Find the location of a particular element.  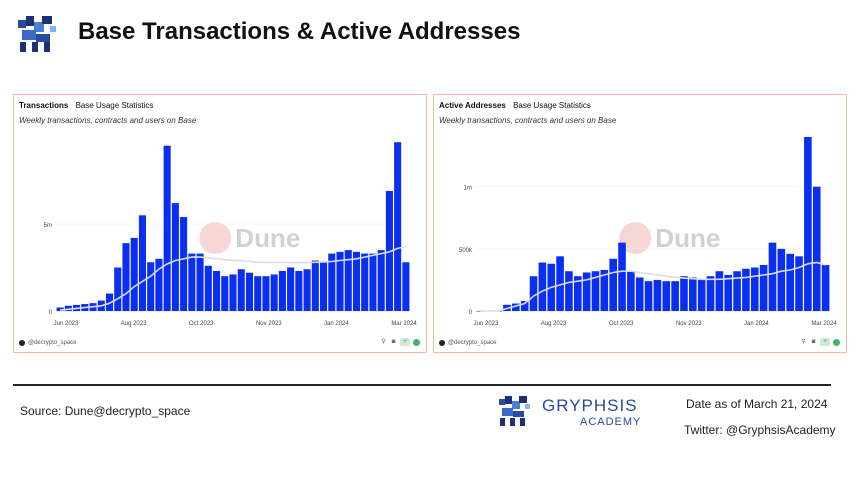

y-tick-label: 5m is located at coordinates (48, 226).